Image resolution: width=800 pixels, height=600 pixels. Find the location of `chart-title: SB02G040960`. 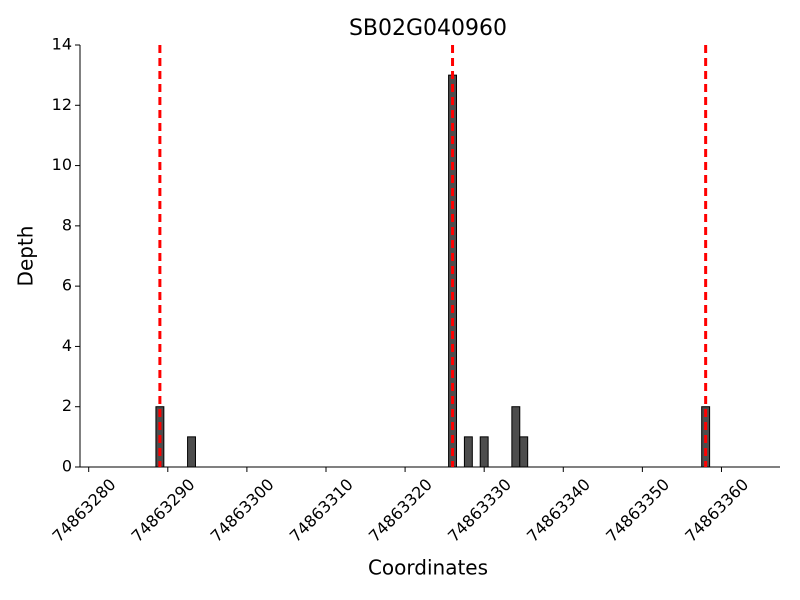

chart-title: SB02G040960 is located at coordinates (428, 28).